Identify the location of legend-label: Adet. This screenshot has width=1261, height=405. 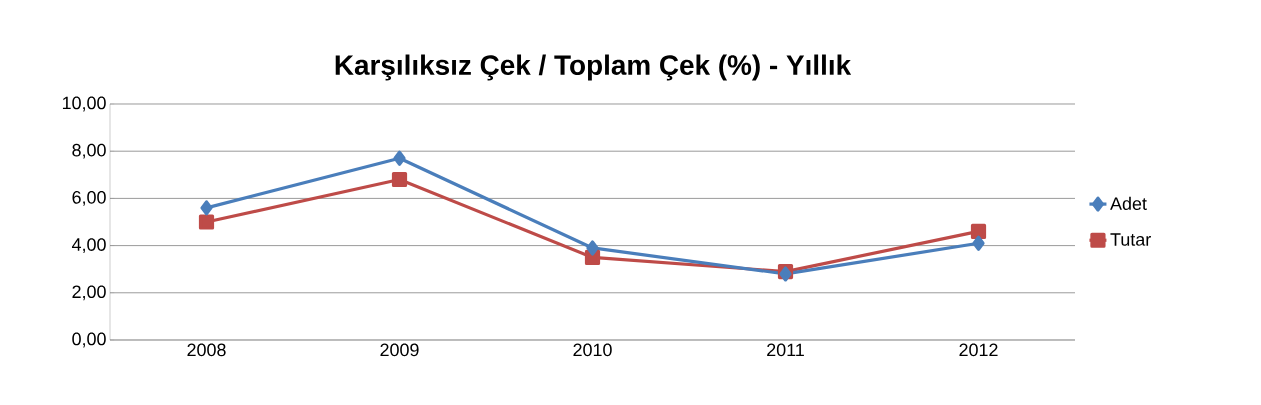
(1128, 203).